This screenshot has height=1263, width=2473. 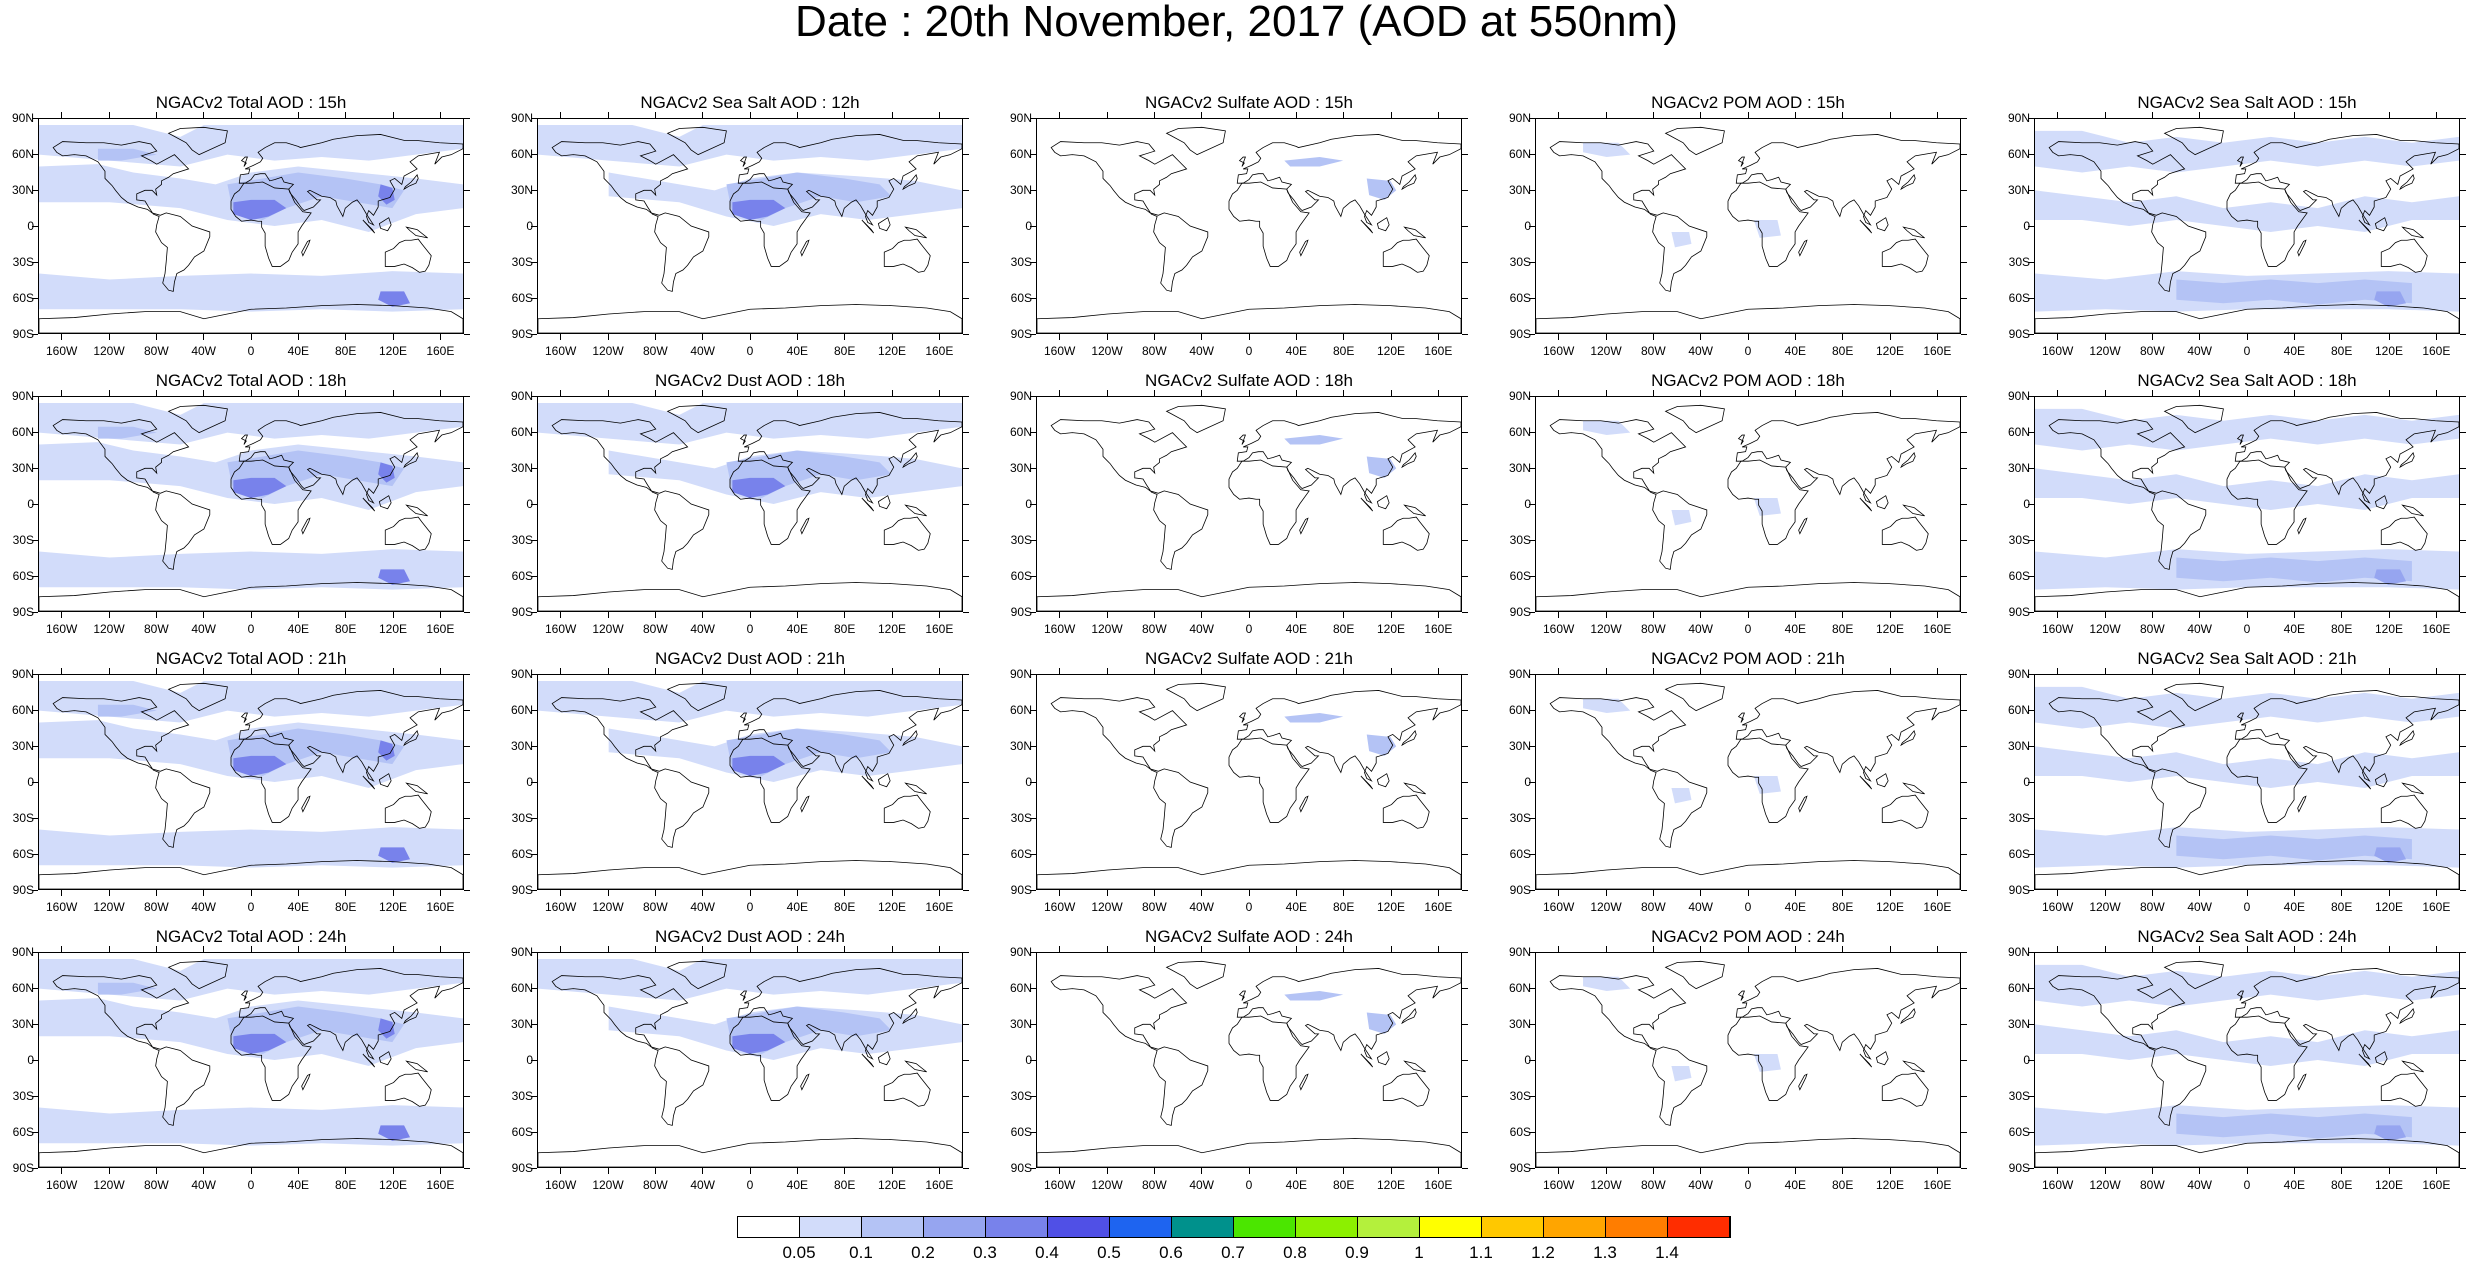 What do you see at coordinates (1249, 658) in the screenshot?
I see `panel-title: NGACv2 Sulfate AOD : 21h` at bounding box center [1249, 658].